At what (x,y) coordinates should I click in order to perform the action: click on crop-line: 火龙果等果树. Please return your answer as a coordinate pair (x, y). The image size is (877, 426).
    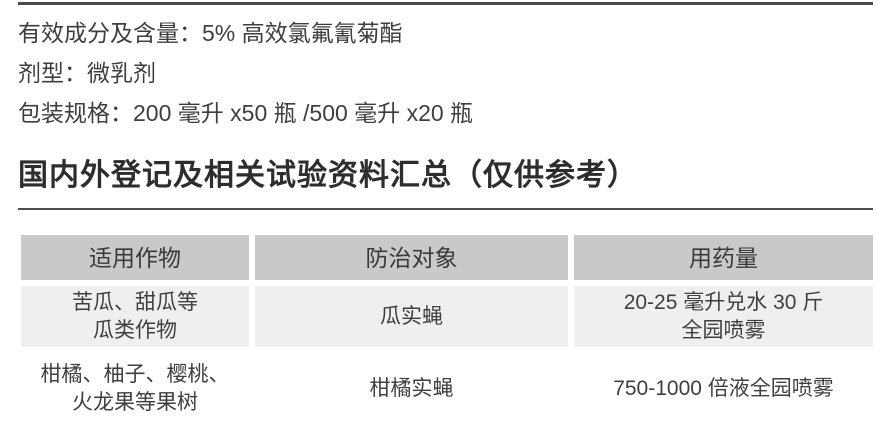
    Looking at the image, I should click on (135, 402).